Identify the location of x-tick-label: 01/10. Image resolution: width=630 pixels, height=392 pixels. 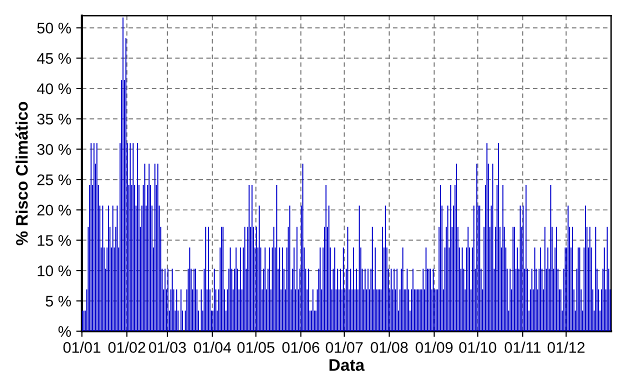
(477, 347).